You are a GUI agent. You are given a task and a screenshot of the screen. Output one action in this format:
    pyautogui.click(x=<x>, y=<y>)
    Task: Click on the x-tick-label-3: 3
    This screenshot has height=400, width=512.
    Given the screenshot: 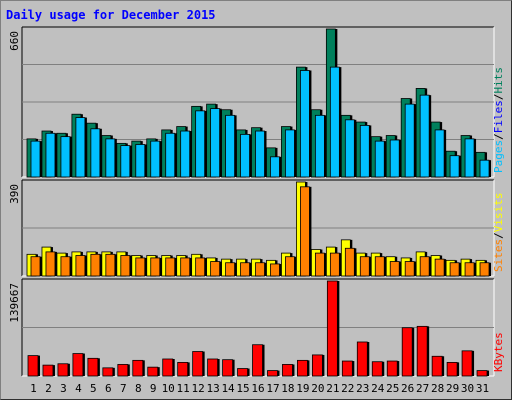 What is the action you would take?
    pyautogui.click(x=63, y=388)
    